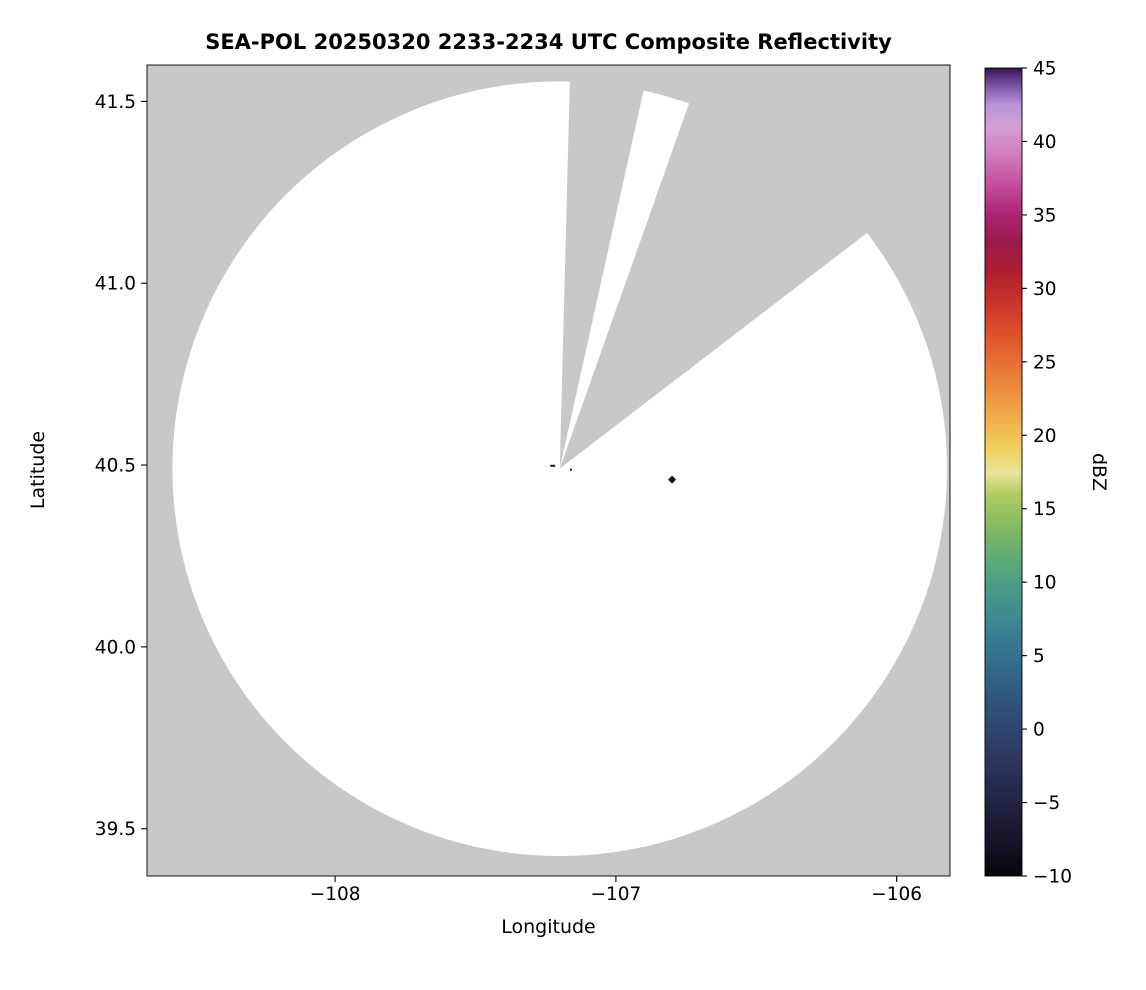 This screenshot has height=990, width=1146. Describe the element at coordinates (615, 894) in the screenshot. I see `x-tick-label: −107` at that location.